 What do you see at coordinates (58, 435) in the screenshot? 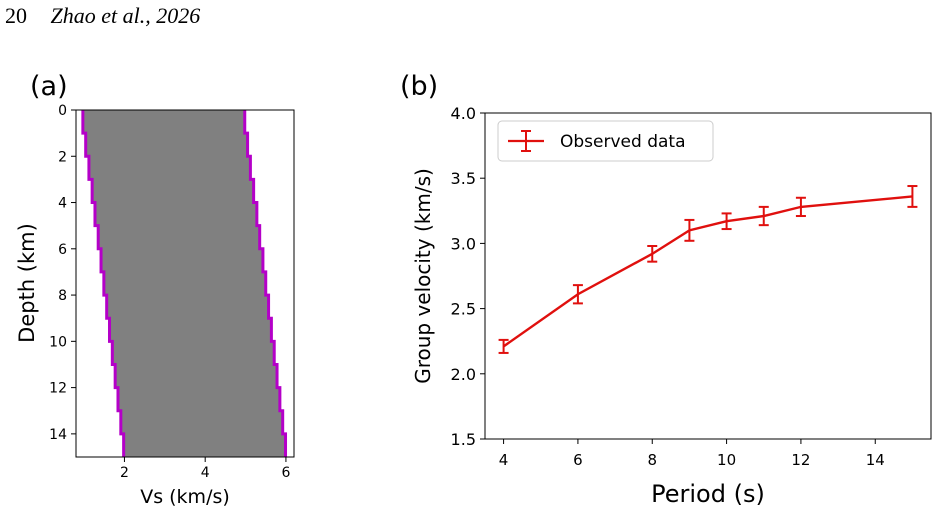
I see `y-tick-label: 14` at bounding box center [58, 435].